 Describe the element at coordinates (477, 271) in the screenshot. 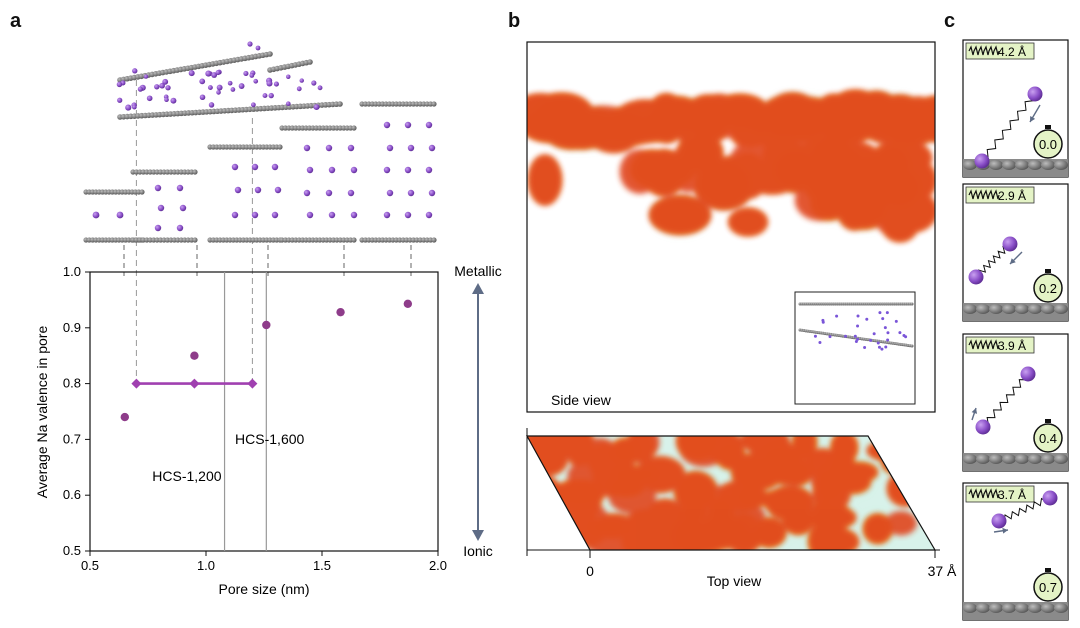

I see `metallic-label: Metallic` at that location.